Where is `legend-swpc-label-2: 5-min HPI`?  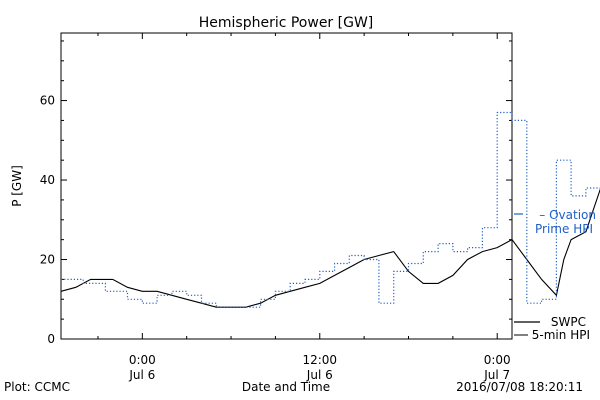
legend-swpc-label-2: 5-min HPI is located at coordinates (561, 335).